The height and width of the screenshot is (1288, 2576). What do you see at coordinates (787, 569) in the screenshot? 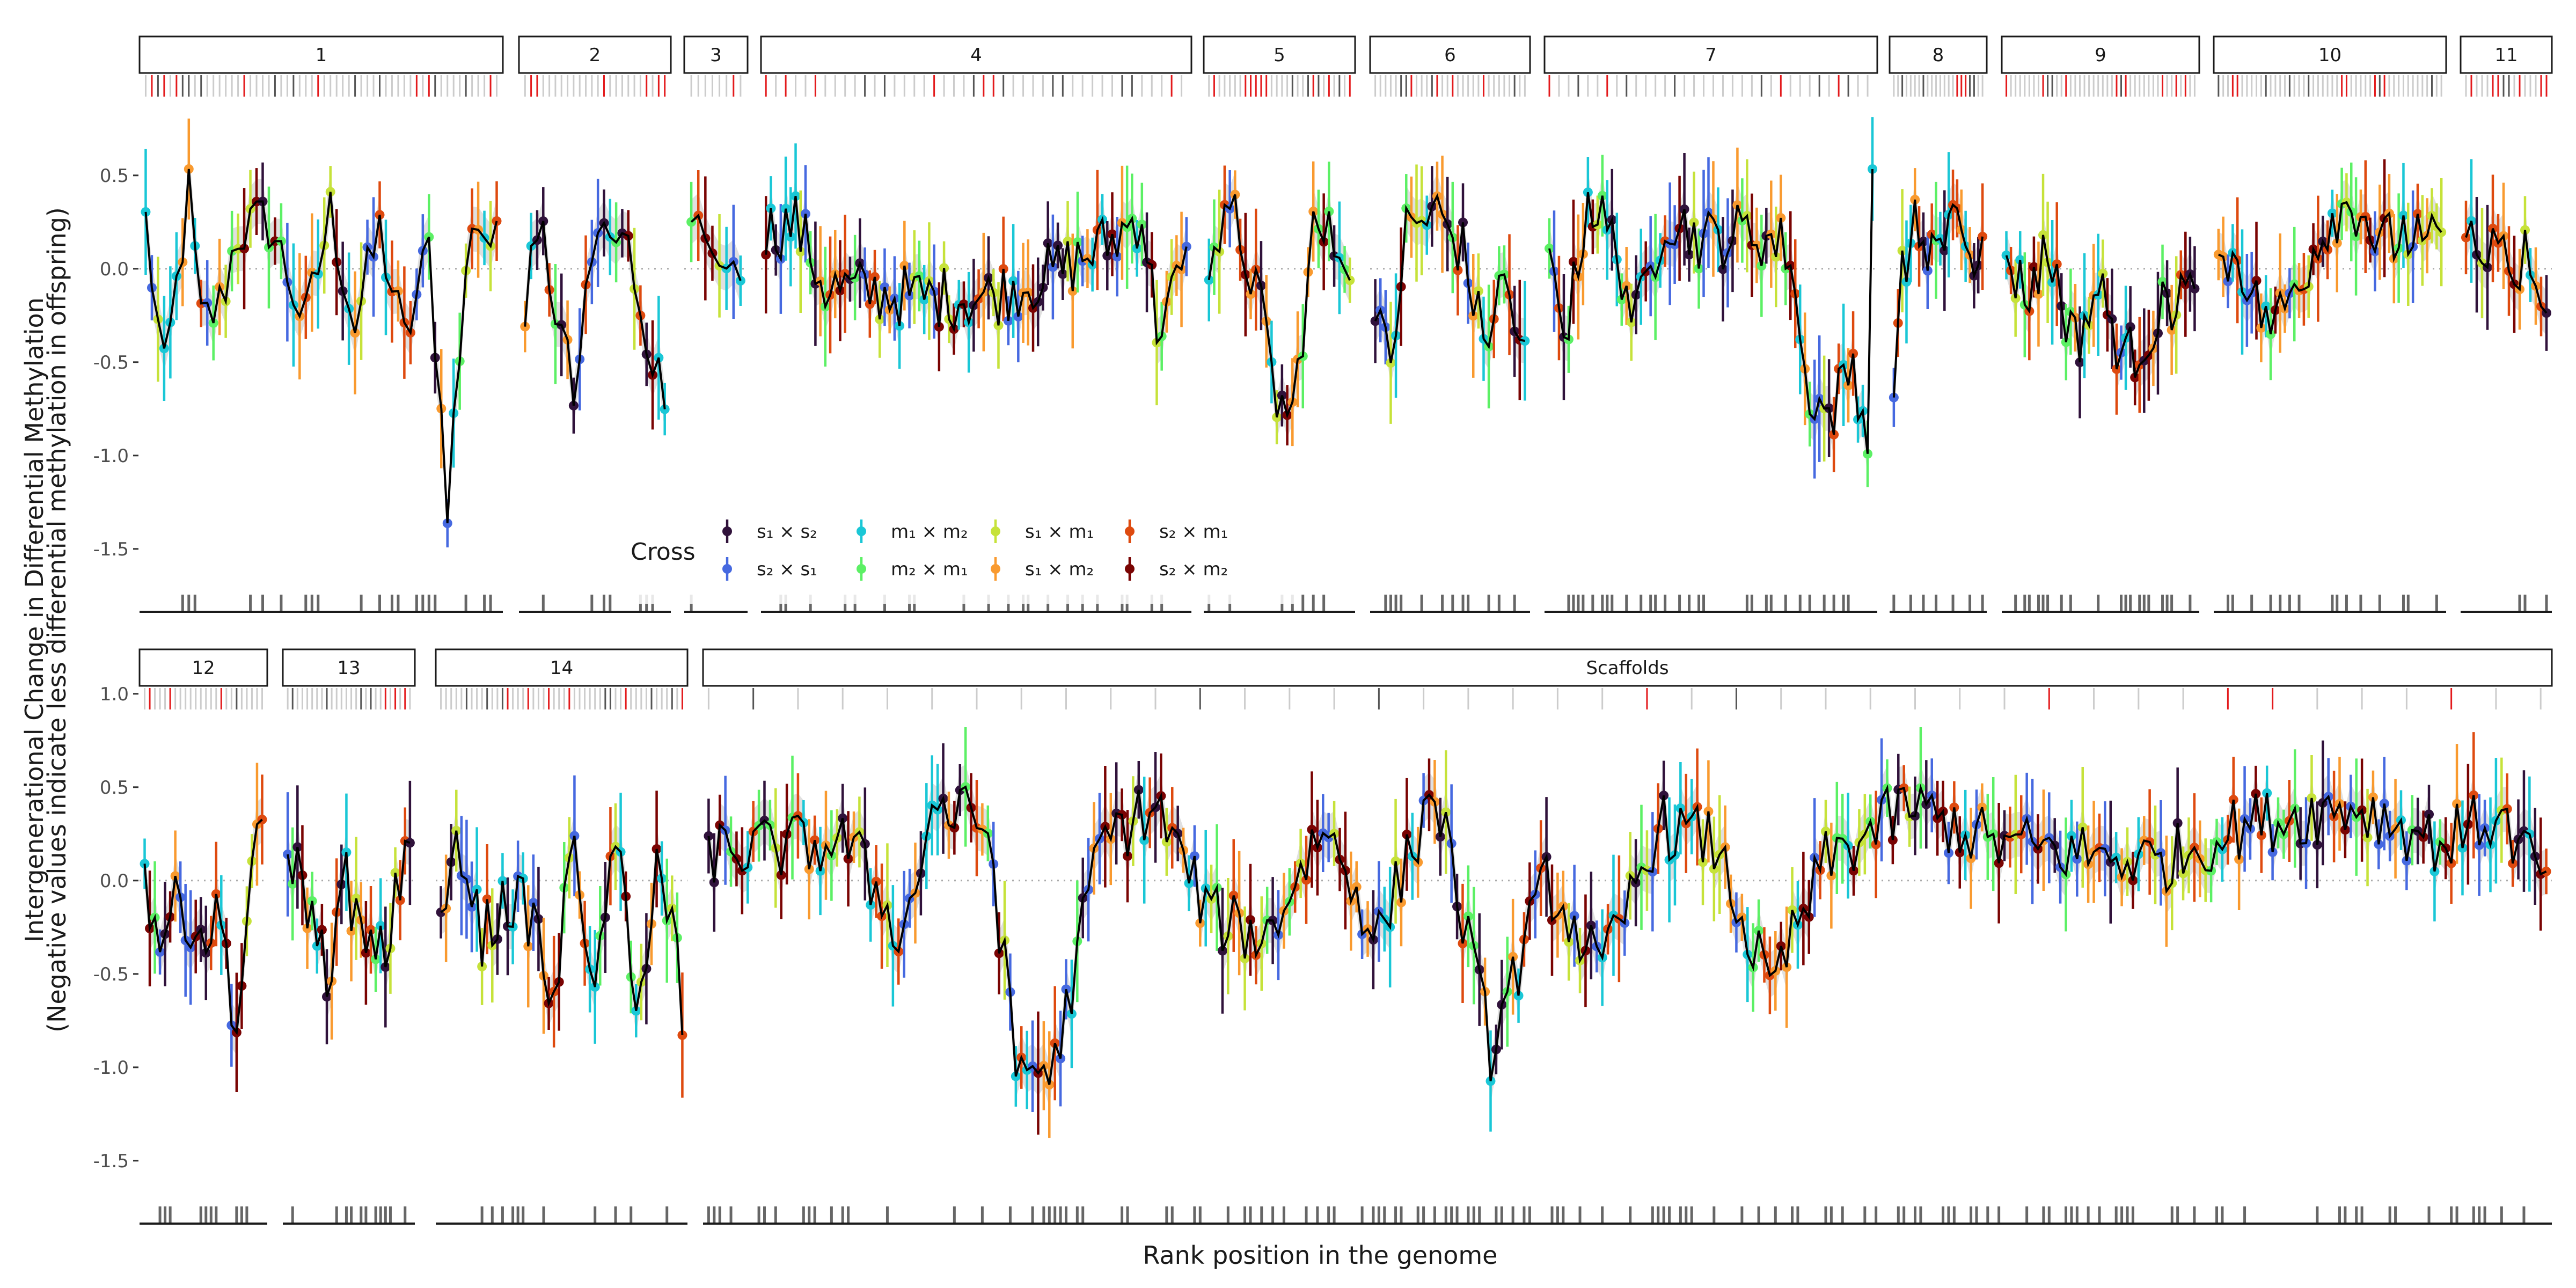
I see `legend-label: s₂ × s₁` at bounding box center [787, 569].